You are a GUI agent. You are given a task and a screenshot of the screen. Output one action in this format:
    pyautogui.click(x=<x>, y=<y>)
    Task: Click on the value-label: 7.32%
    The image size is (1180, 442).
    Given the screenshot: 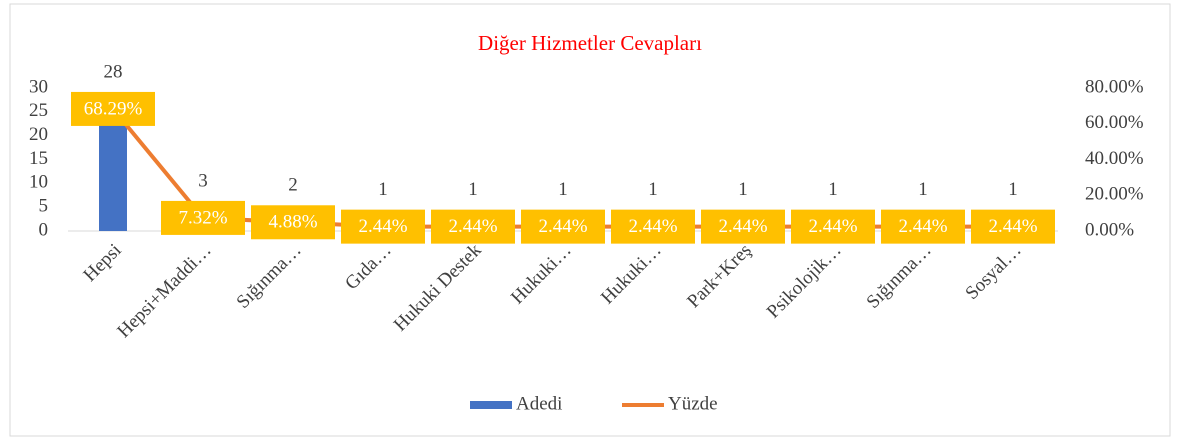 What is the action you would take?
    pyautogui.click(x=202, y=217)
    